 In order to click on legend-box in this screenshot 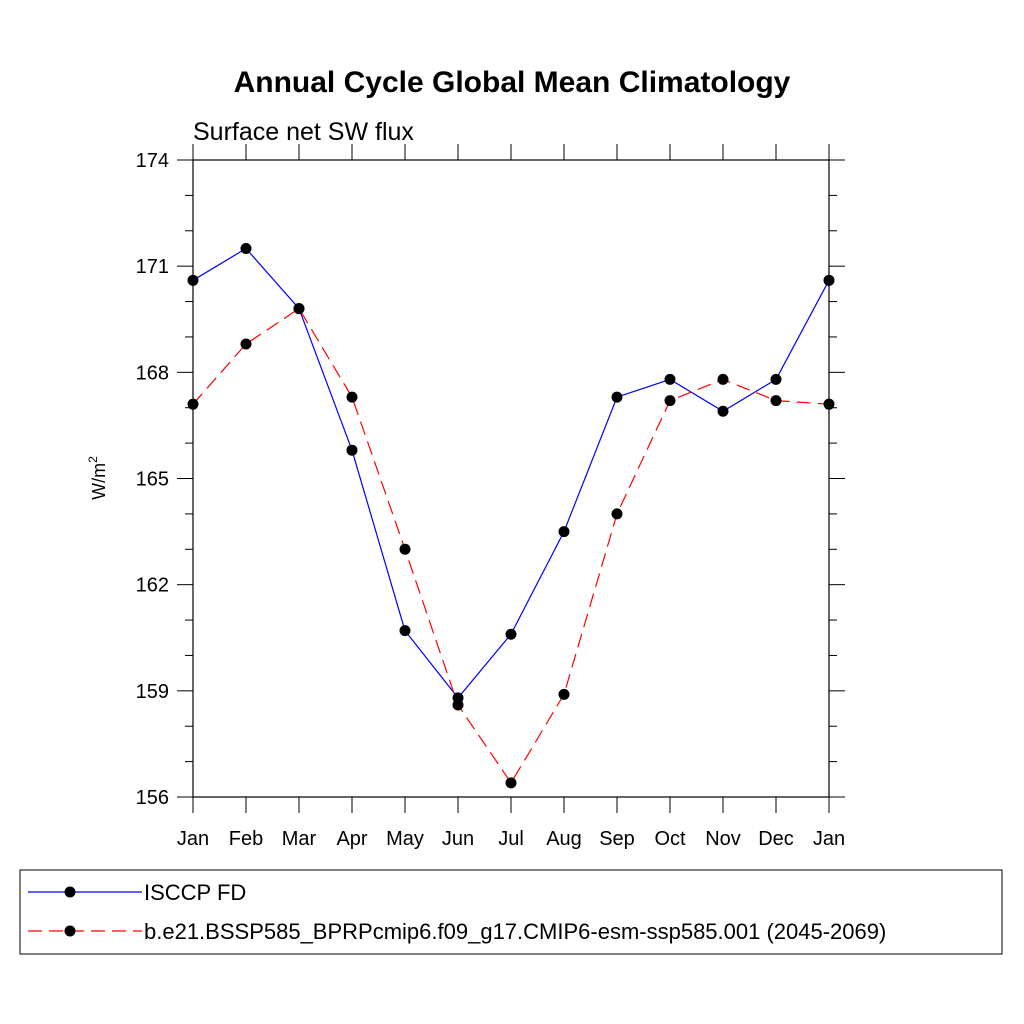, I will do `click(511, 912)`.